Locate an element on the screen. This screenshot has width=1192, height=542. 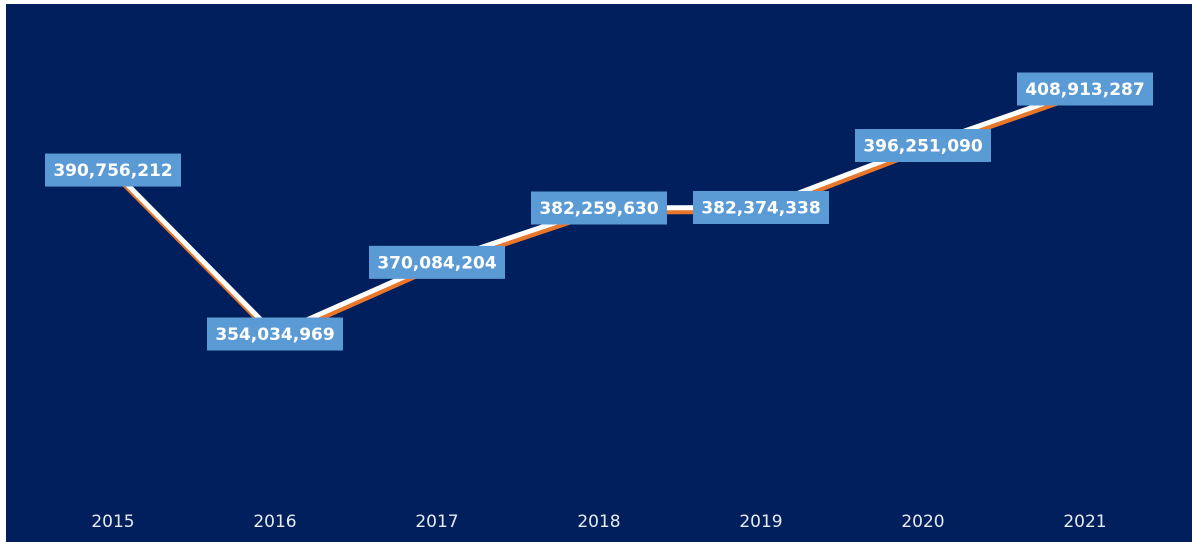
data-label-text: 382,374,338 is located at coordinates (760, 208).